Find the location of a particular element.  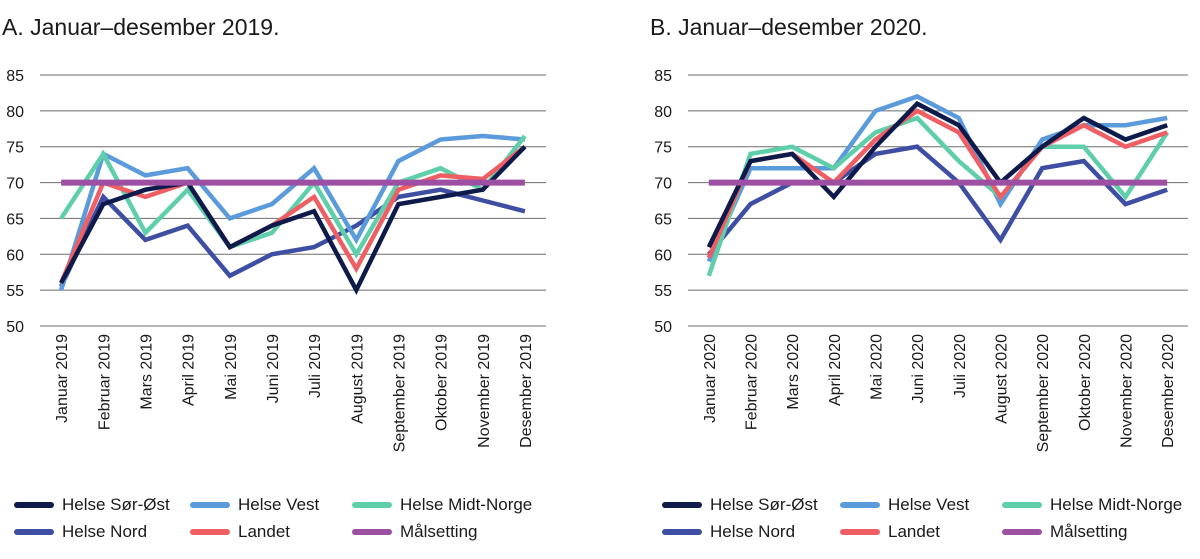

x-tick-label: November 2019 is located at coordinates (484, 391).